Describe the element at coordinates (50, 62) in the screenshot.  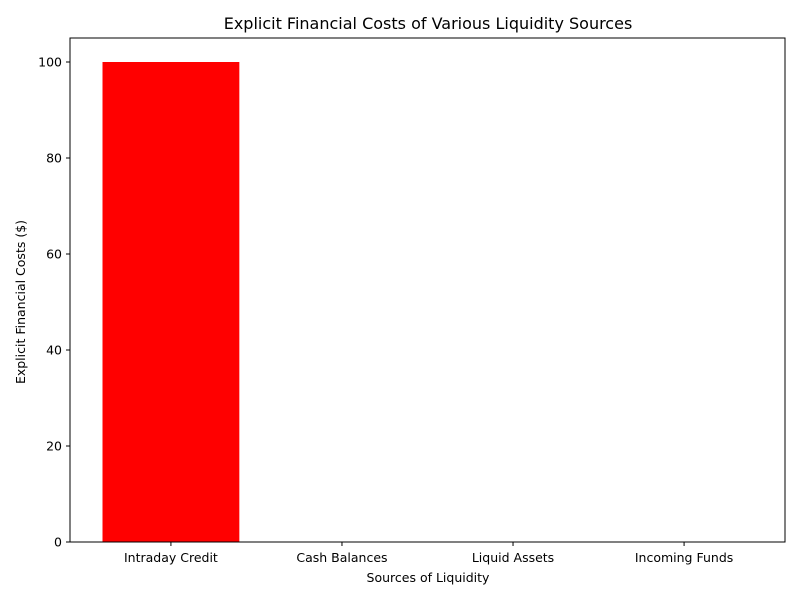
I see `y-tick-label: 100` at that location.